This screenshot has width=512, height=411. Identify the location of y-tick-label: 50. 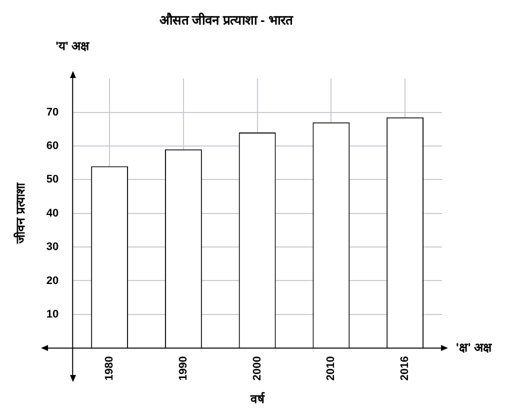
(52, 180).